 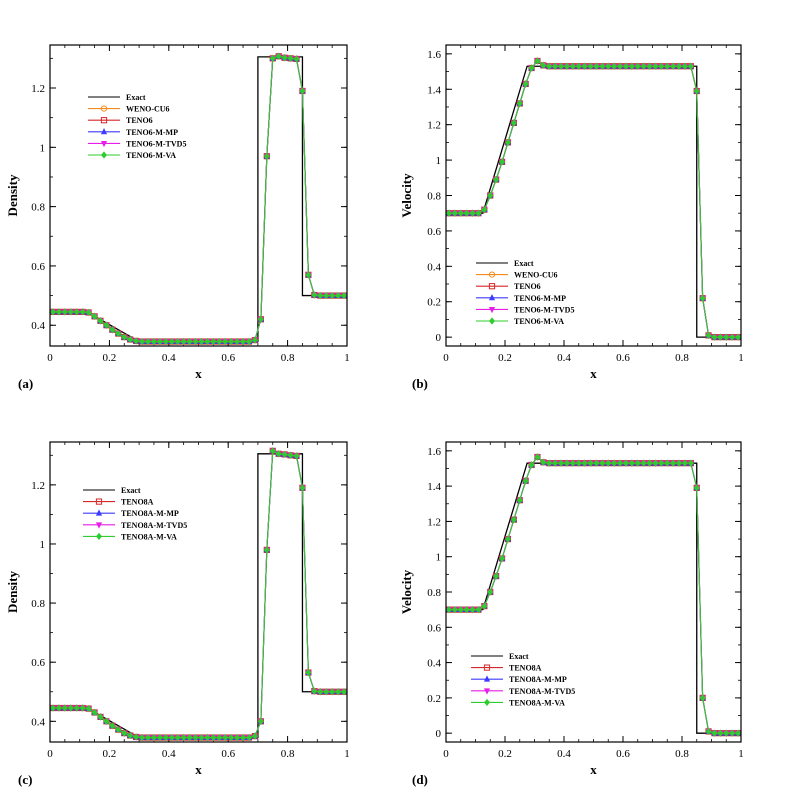 I want to click on y-tick-label: 0.2, so click(x=434, y=699).